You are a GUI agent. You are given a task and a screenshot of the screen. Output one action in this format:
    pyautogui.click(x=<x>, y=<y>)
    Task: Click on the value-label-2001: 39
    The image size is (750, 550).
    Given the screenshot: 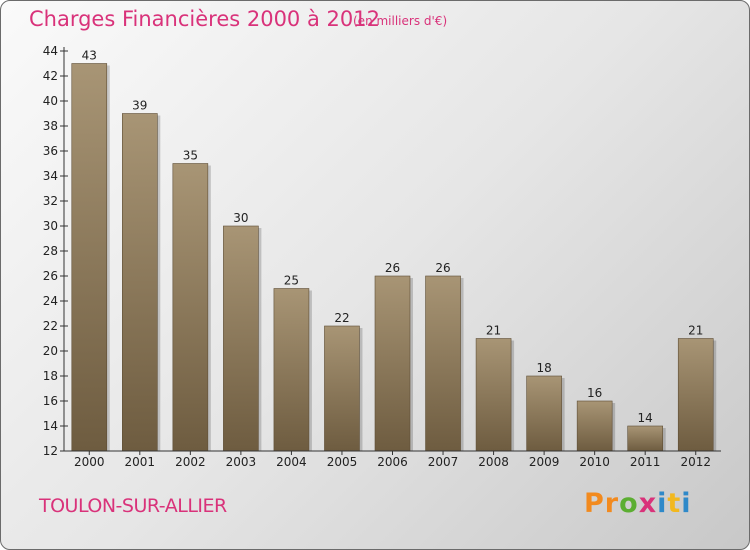 What is the action you would take?
    pyautogui.click(x=139, y=106)
    